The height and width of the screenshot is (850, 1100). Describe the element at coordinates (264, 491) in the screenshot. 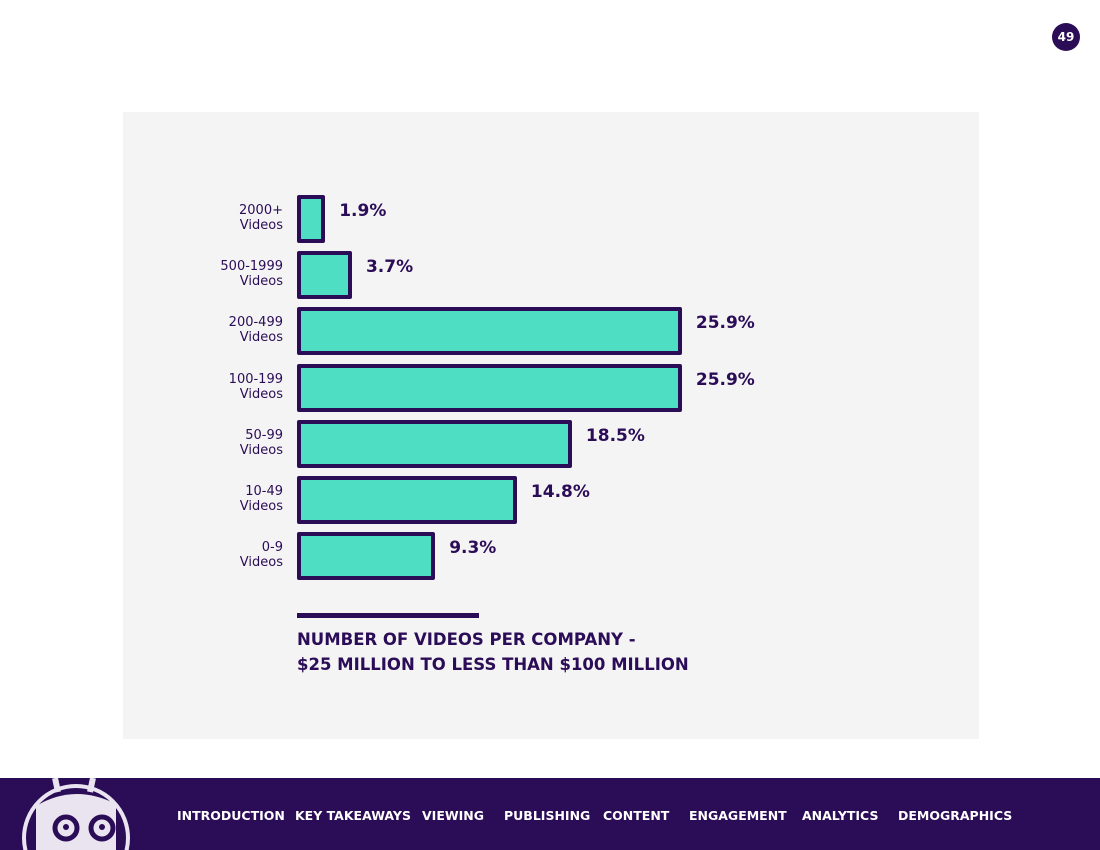

I see `category-label-line: 10-49` at that location.